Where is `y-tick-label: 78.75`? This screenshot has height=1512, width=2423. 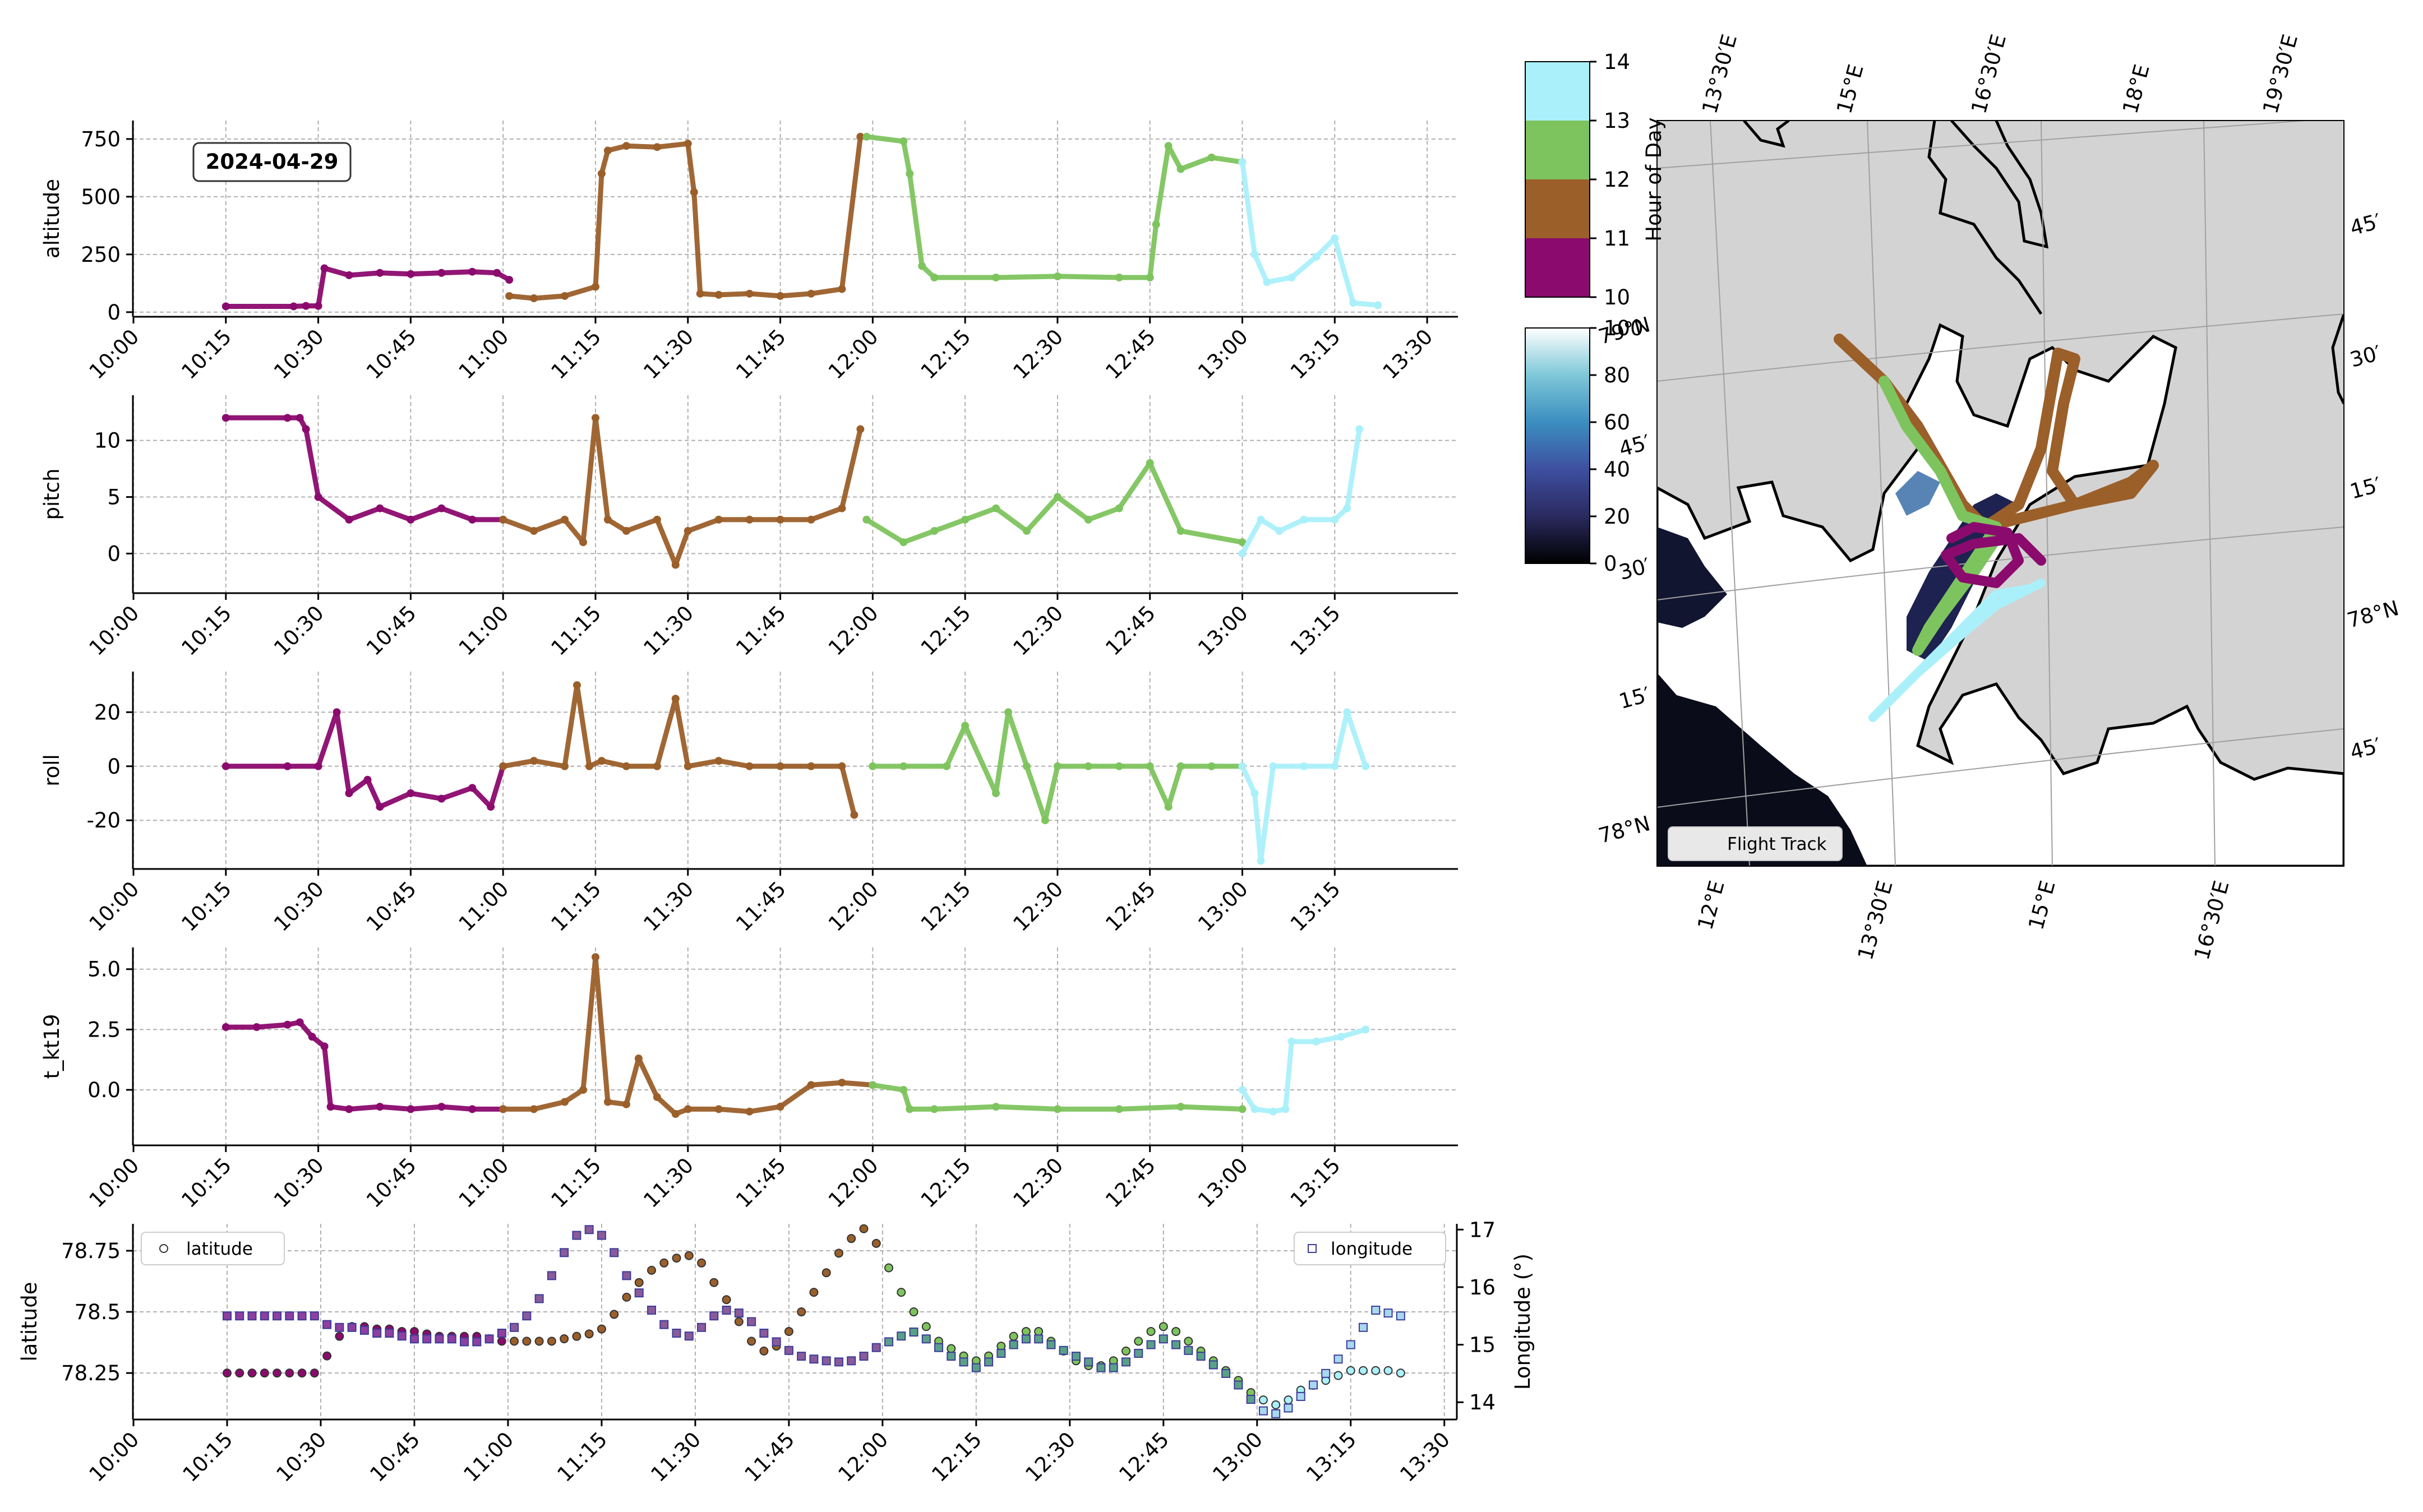 y-tick-label: 78.75 is located at coordinates (91, 1251).